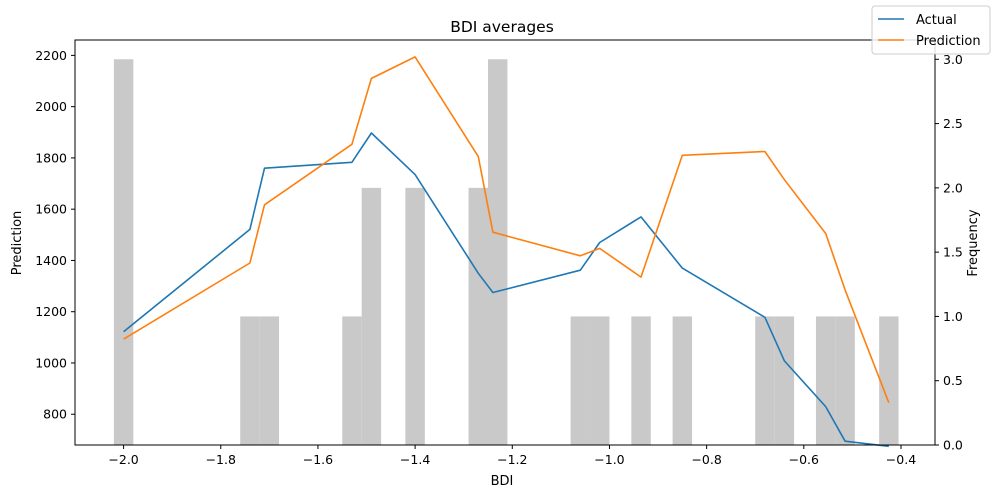  What do you see at coordinates (55, 235) in the screenshot?
I see `y-axis-left: 800 1000 1200 1400 1600 1800 2000 2200` at bounding box center [55, 235].